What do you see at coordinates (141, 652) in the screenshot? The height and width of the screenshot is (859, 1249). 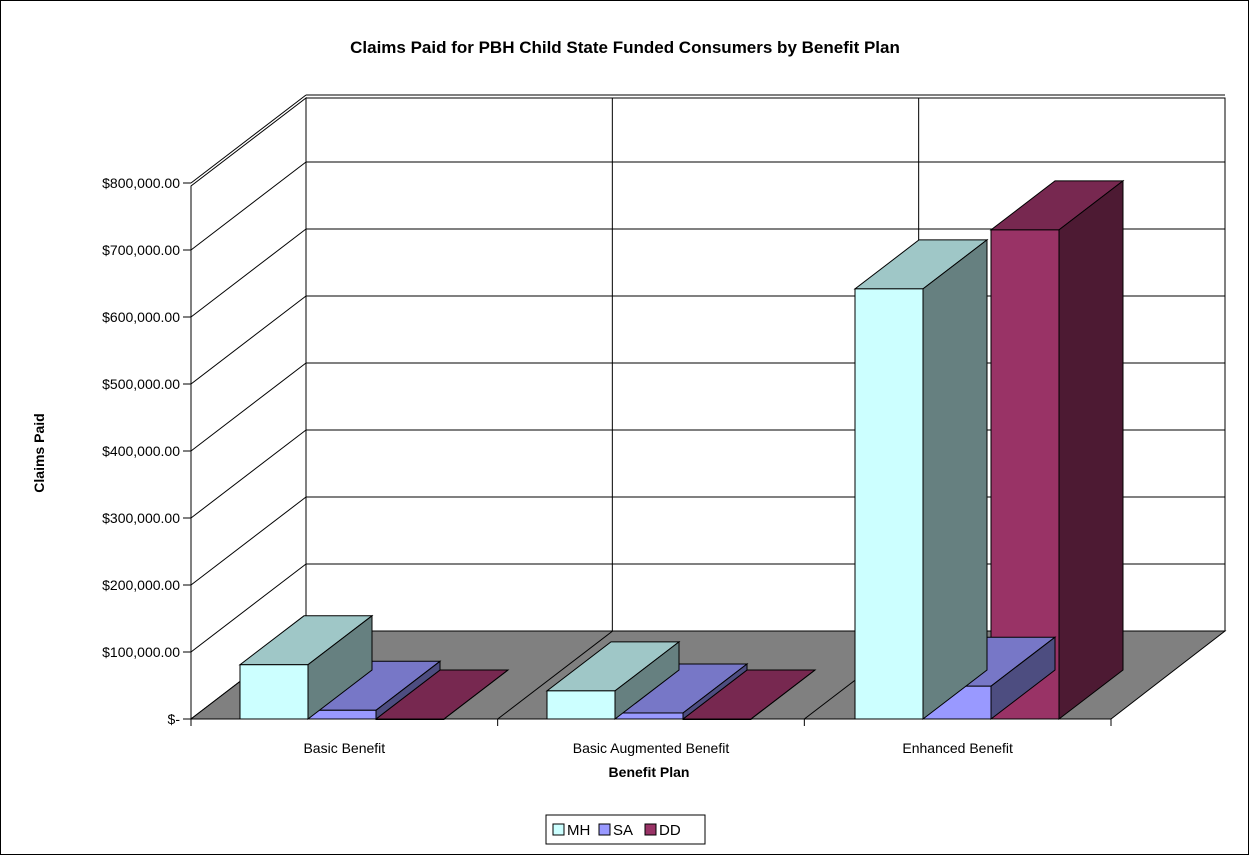 I see `y-tick-label: $100,000.00` at bounding box center [141, 652].